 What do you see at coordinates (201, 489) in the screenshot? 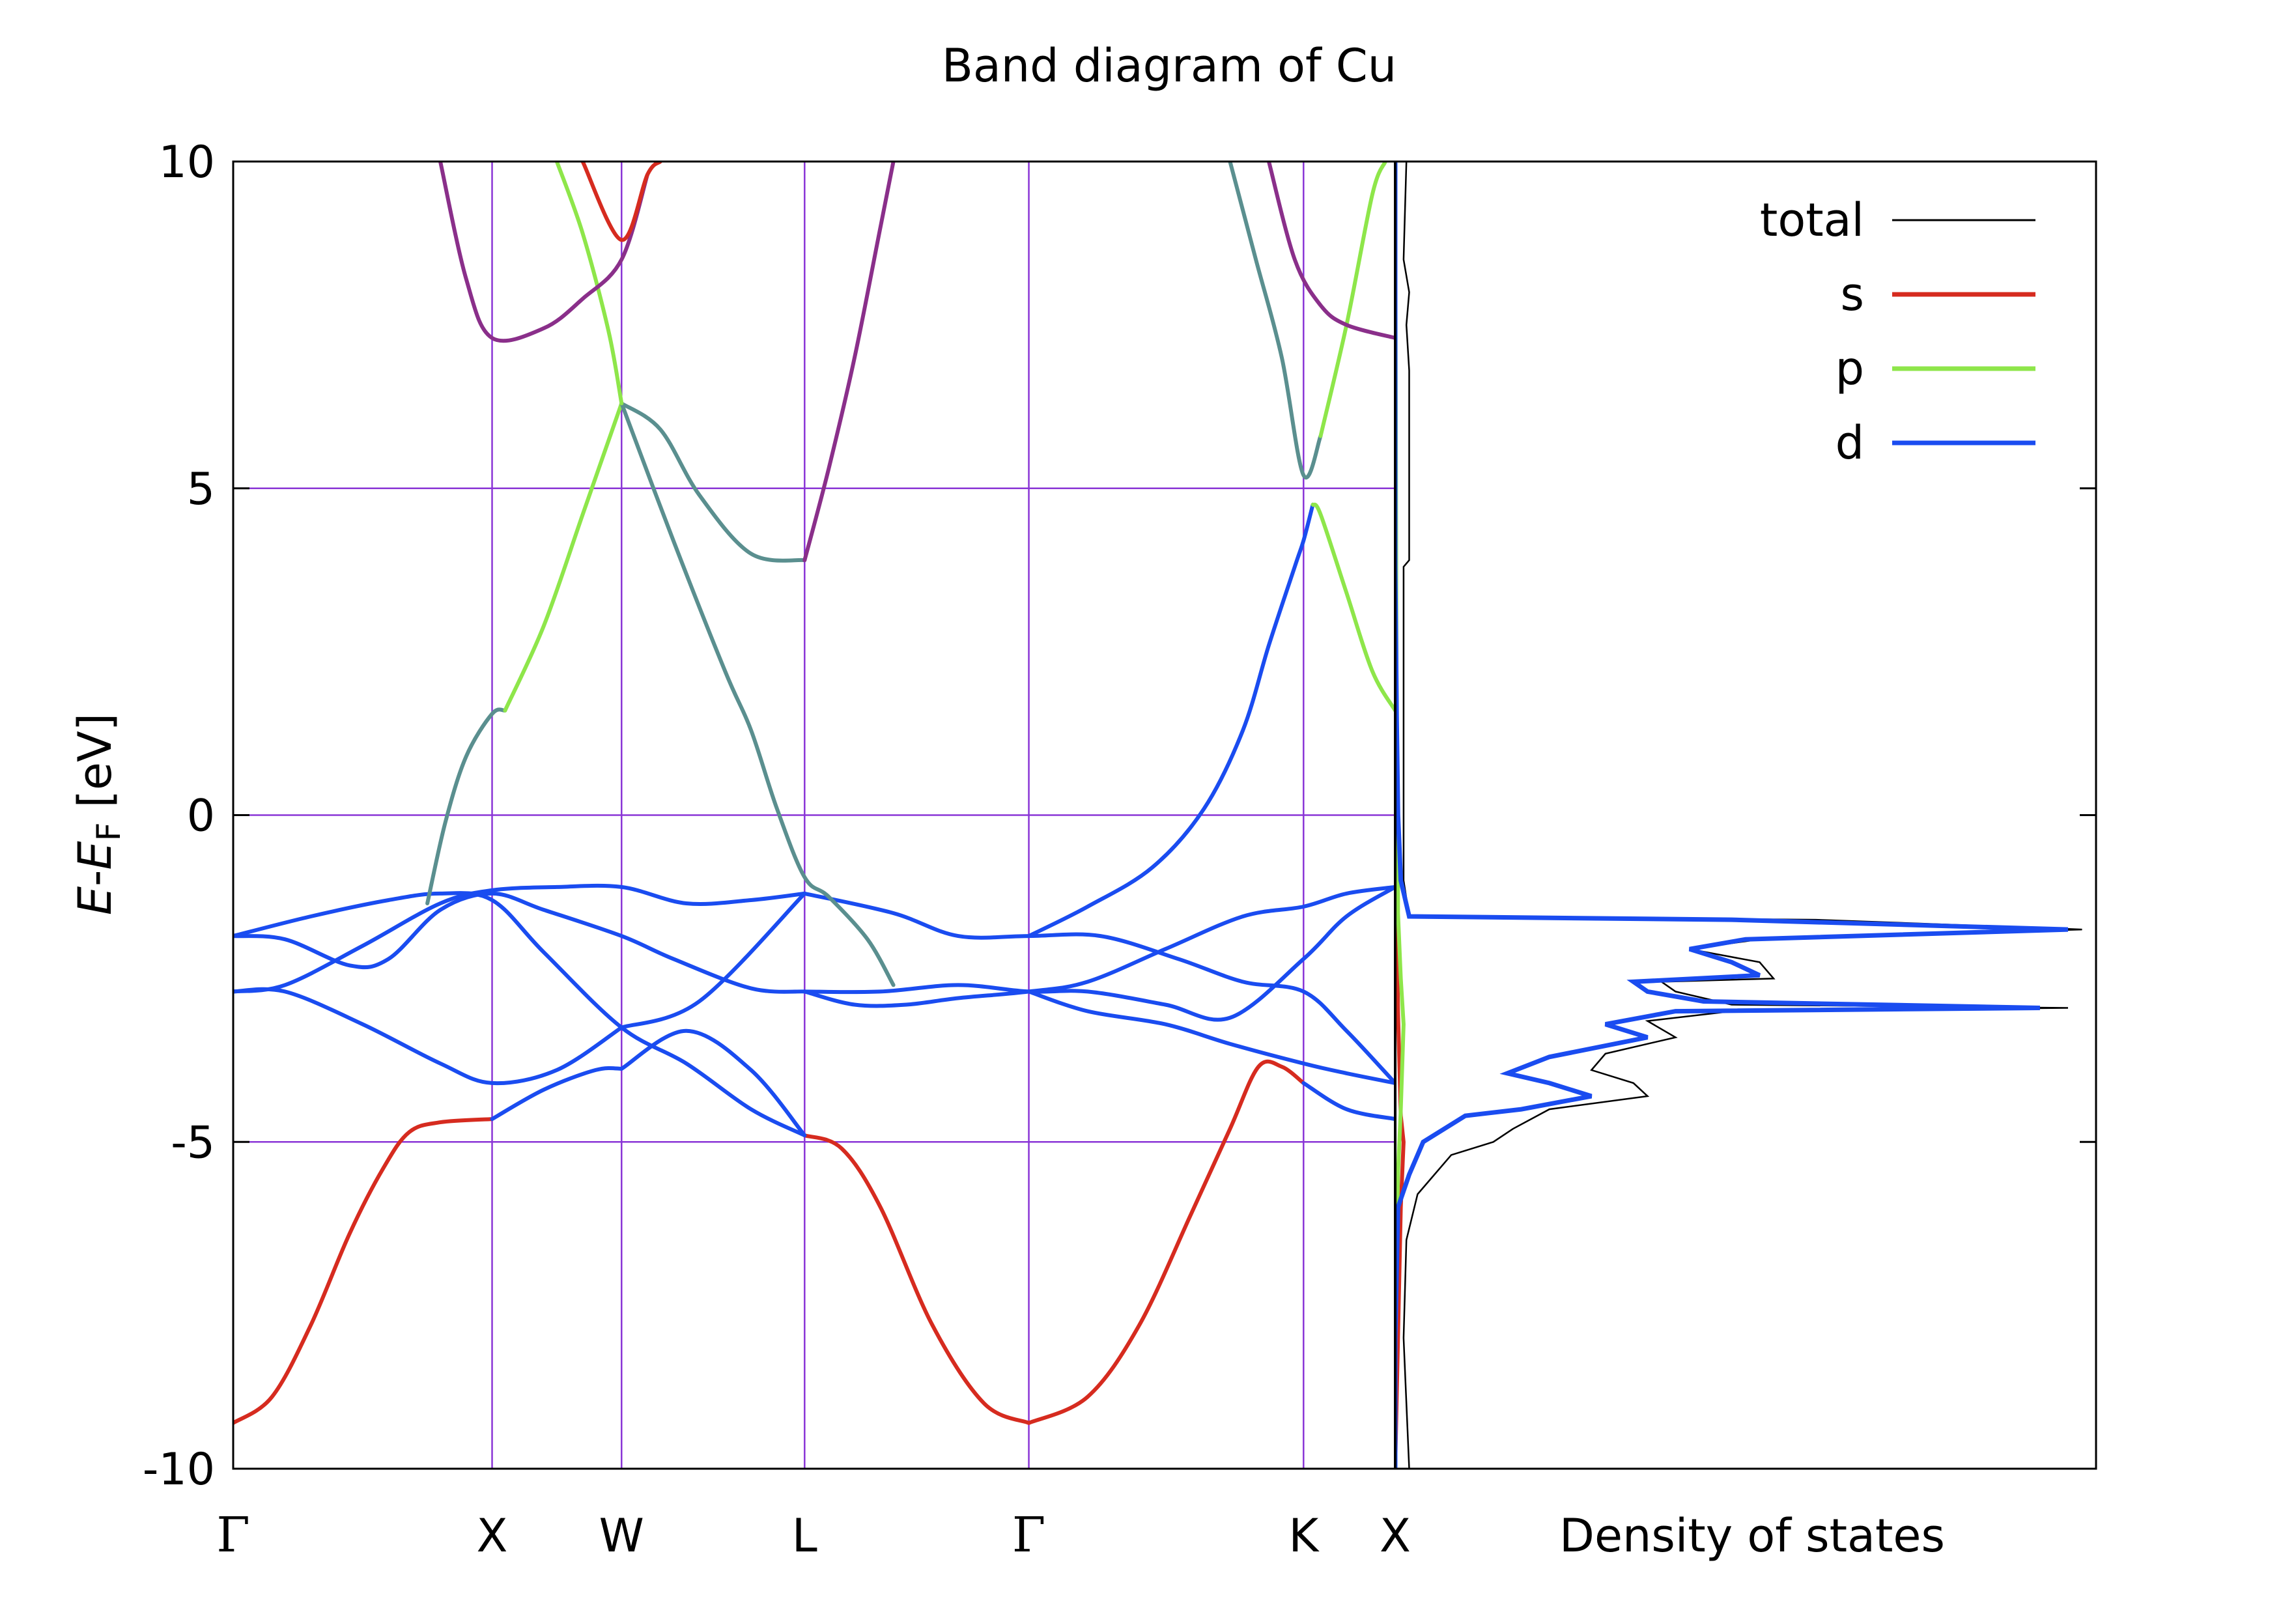
I see `y-tick-label: 5` at bounding box center [201, 489].